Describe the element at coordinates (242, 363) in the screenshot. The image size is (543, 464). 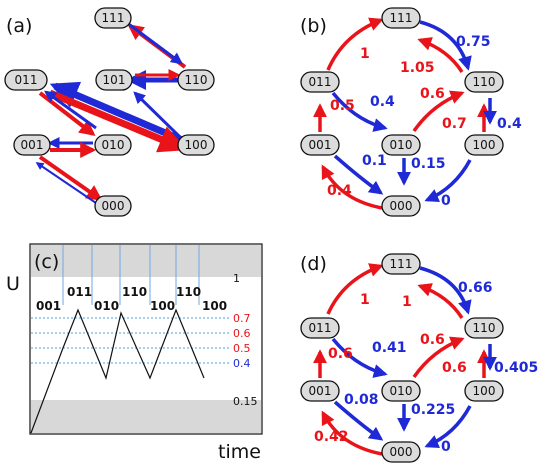
I see `level-04: 0.4` at that location.